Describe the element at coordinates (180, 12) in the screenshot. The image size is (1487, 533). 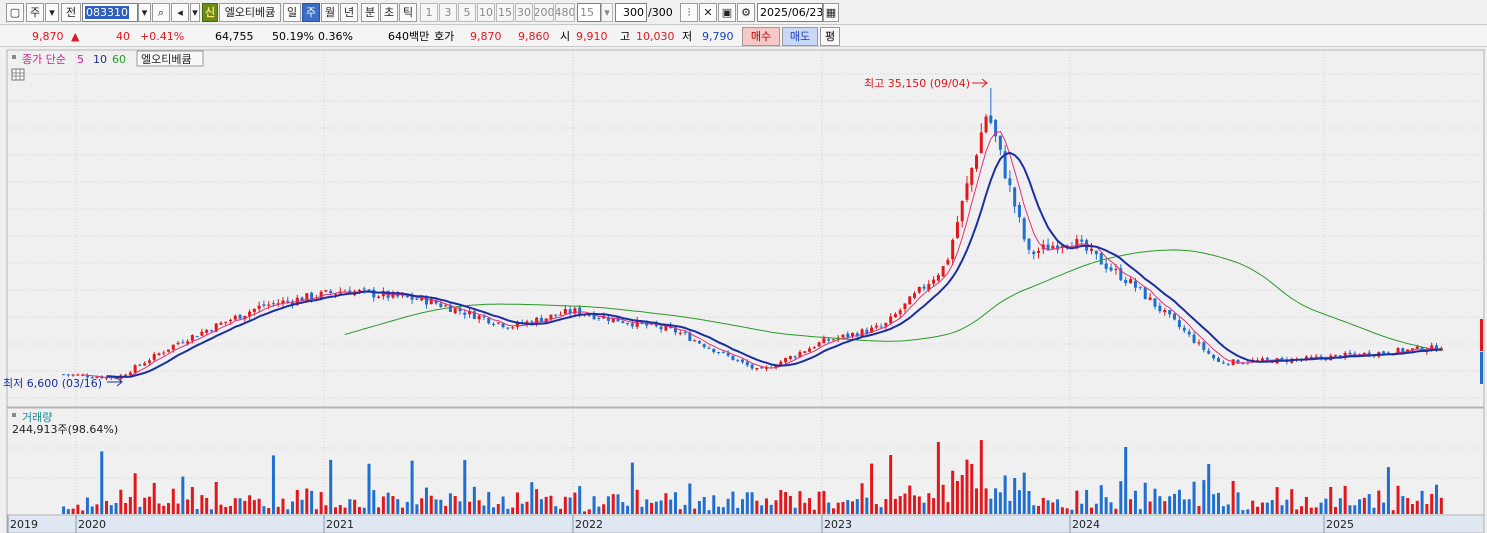
I see `speaker-icon: ◂` at that location.